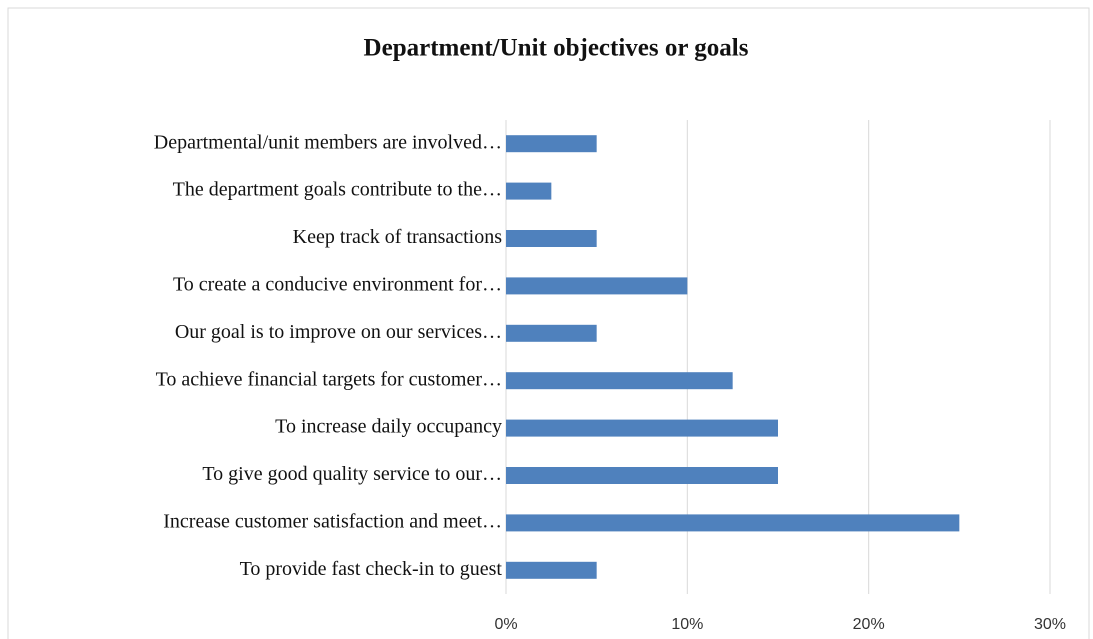  Describe the element at coordinates (556, 48) in the screenshot. I see `chart-title: Department/Unit objectives or goals` at that location.